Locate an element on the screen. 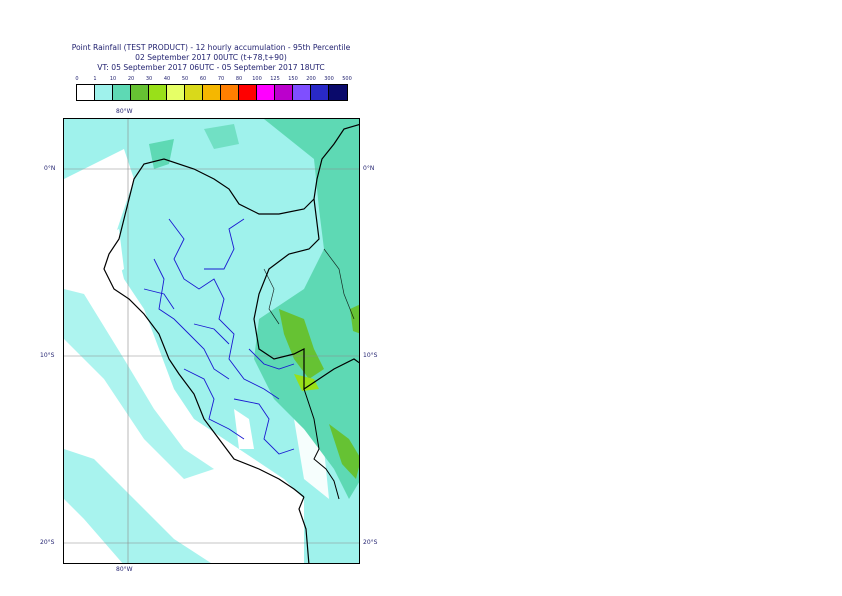 The height and width of the screenshot is (596, 842). offshore-rain-band-south is located at coordinates (137, 506).